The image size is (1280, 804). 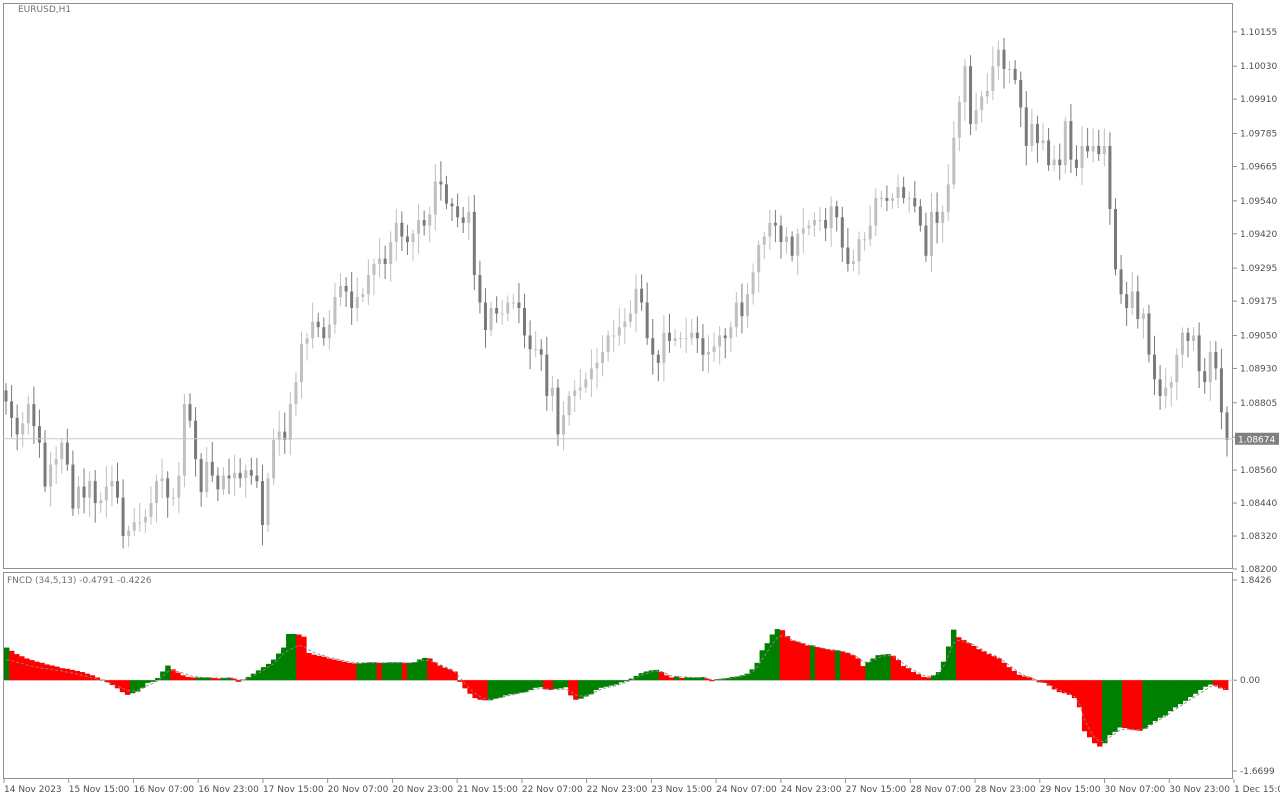 I want to click on symbol-label: EURUSD,H1, so click(x=45, y=10).